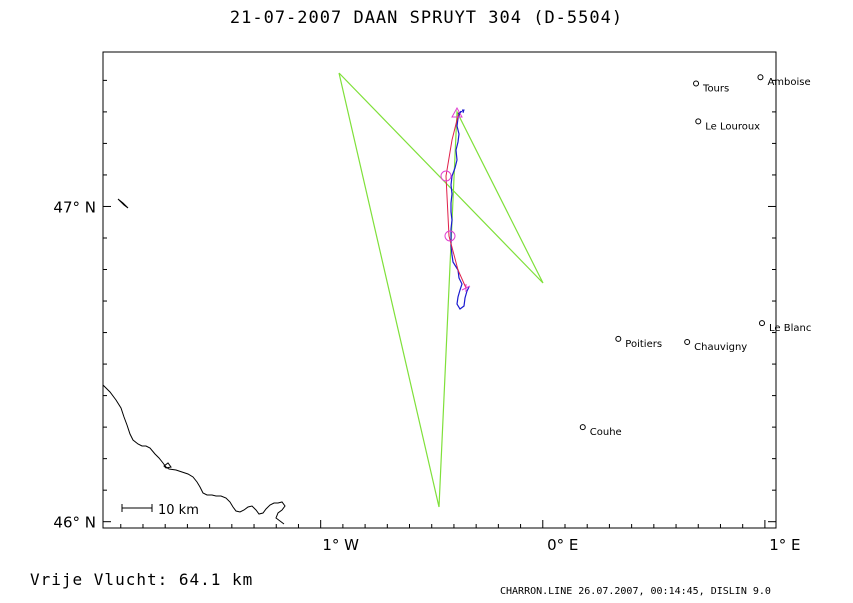 The height and width of the screenshot is (603, 853). Describe the element at coordinates (784, 545) in the screenshot. I see `lon-label: 1° E` at that location.